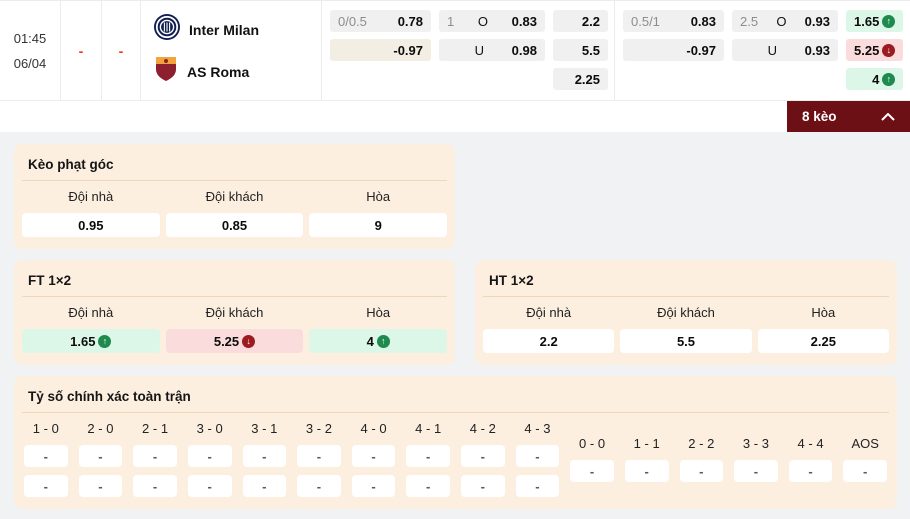  I want to click on ht-home-odd-cell: 2.2, so click(549, 341).